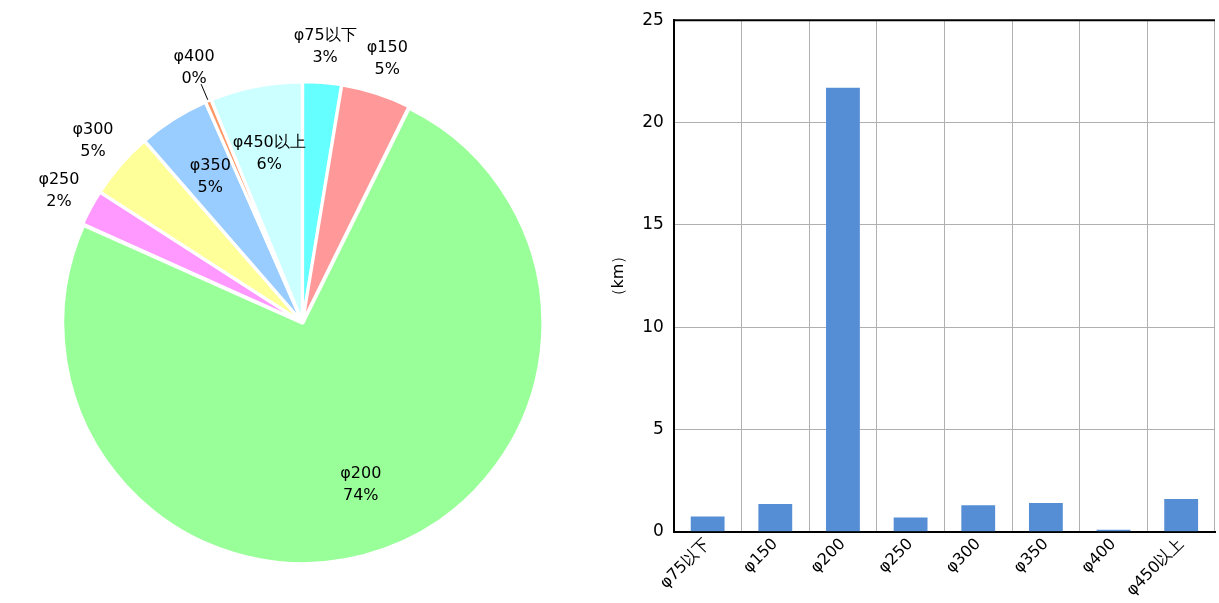 The height and width of the screenshot is (603, 1219). I want to click on slice-label: φ300, so click(93, 129).